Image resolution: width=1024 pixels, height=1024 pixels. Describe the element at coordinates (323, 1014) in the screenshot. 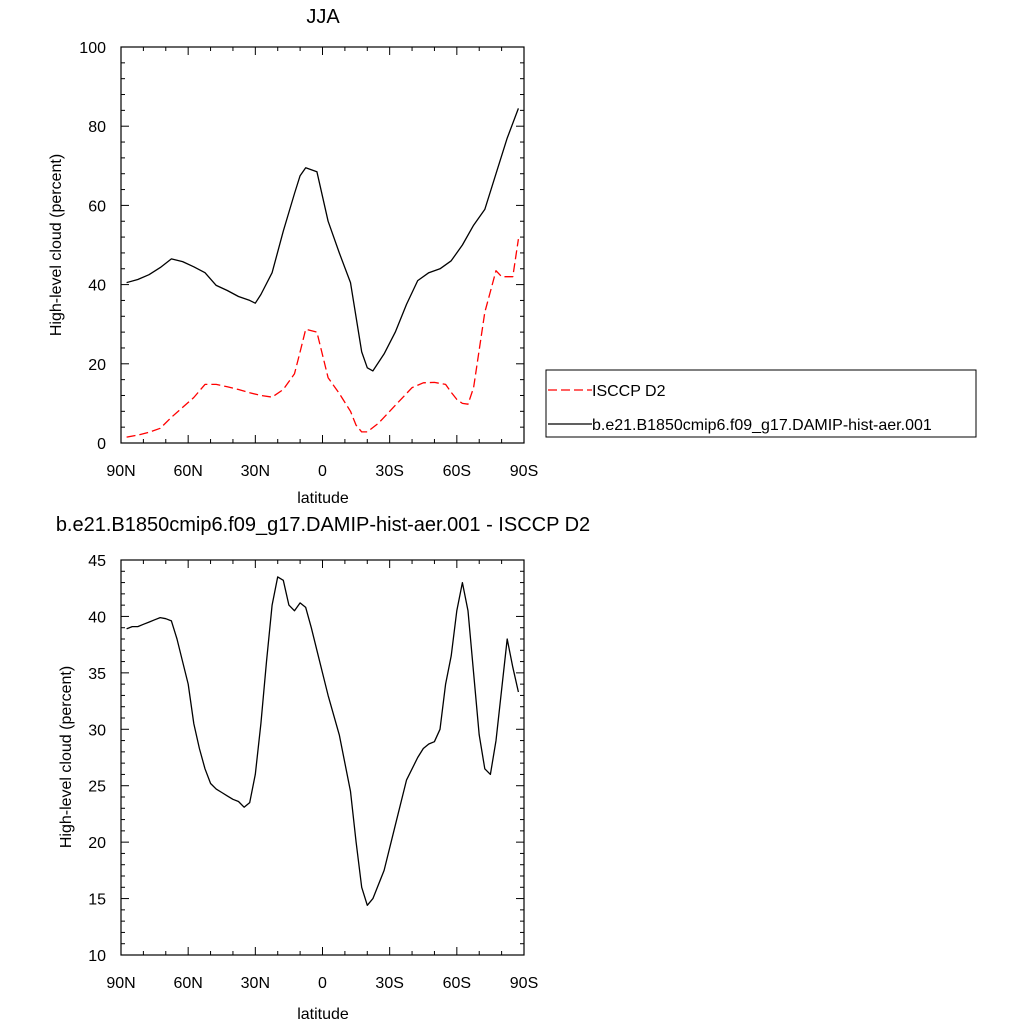

I see `bottom-chart-x-axis-label: latitude` at that location.